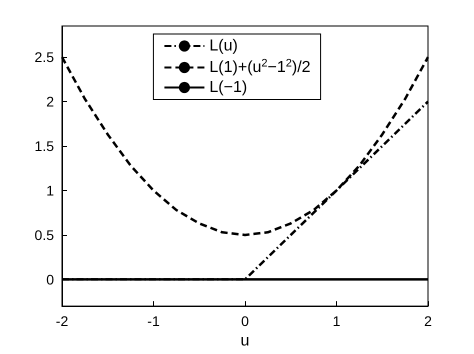 The image size is (474, 354). What do you see at coordinates (44, 57) in the screenshot?
I see `y-tick-label: 2.5` at bounding box center [44, 57].